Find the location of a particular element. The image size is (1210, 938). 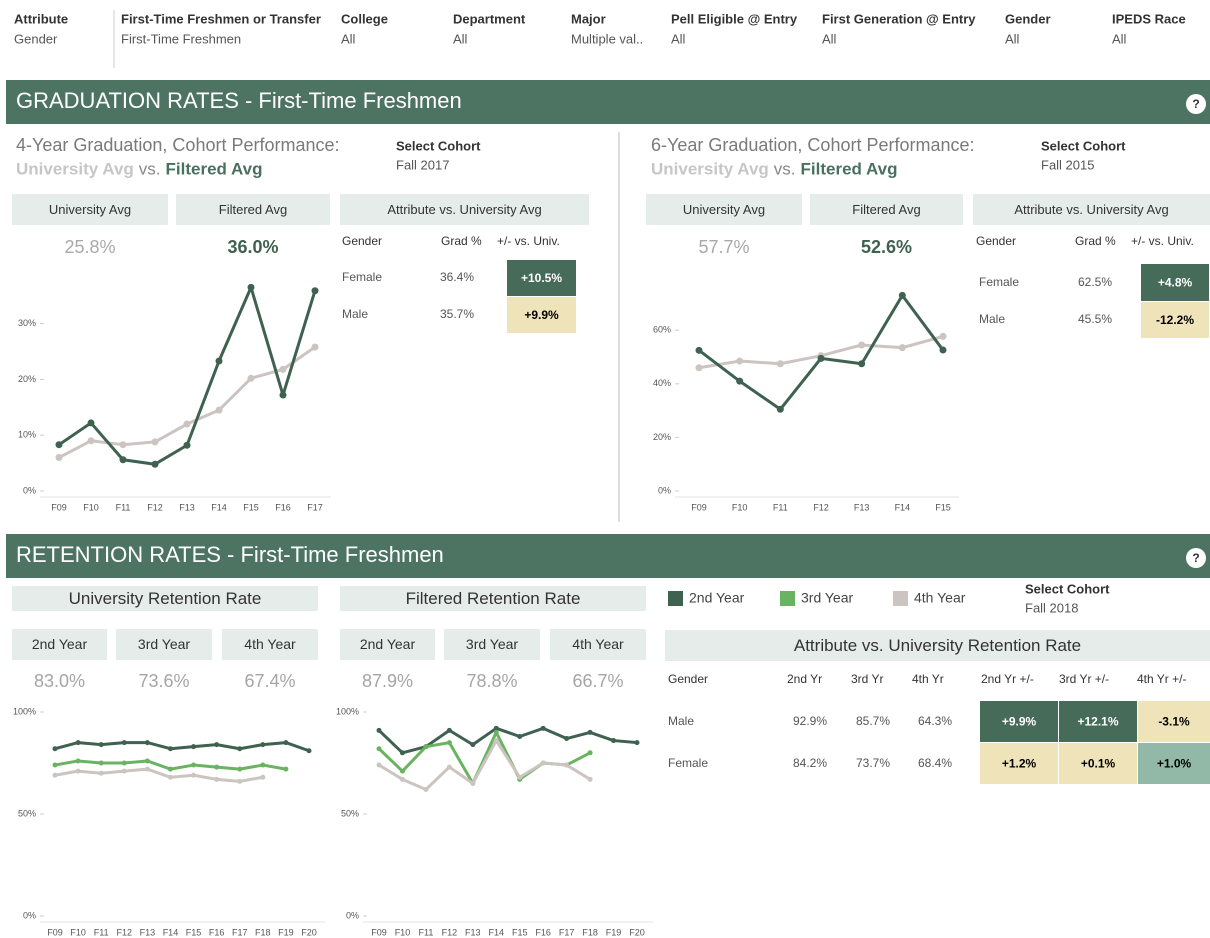

legend-label: 4th Year is located at coordinates (940, 598).